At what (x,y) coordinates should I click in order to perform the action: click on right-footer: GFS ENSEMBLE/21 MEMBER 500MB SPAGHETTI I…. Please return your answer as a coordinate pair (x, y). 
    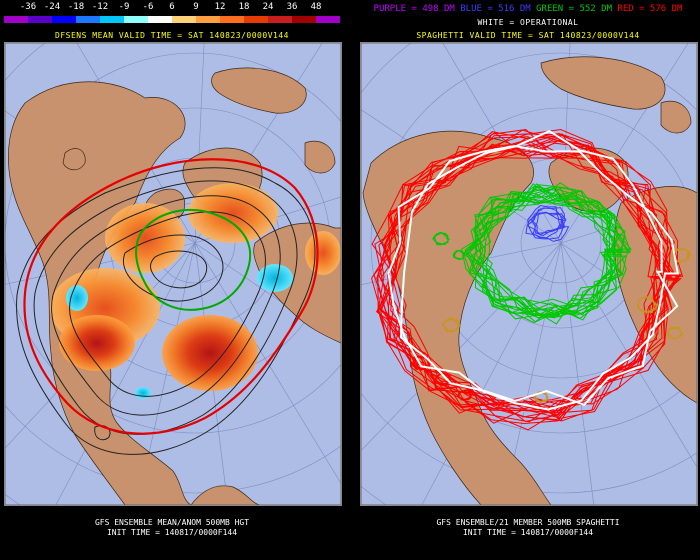
    Looking at the image, I should click on (528, 532).